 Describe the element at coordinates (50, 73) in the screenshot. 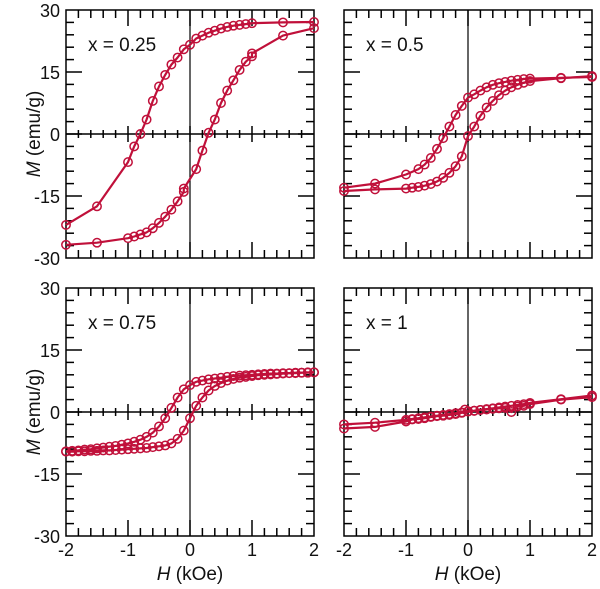

I see `y-tick-label: 15` at that location.